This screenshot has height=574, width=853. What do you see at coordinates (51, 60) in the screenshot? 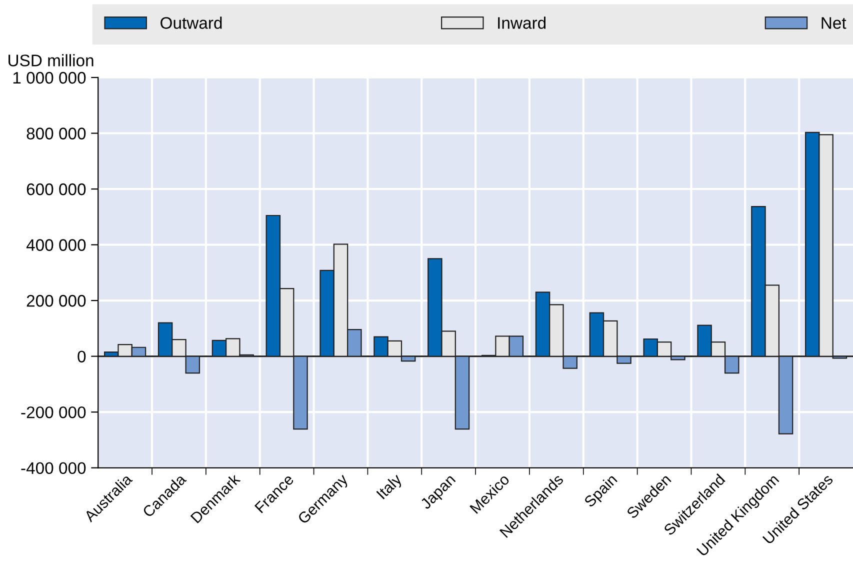
I see `y-axis-title: USD million` at bounding box center [51, 60].